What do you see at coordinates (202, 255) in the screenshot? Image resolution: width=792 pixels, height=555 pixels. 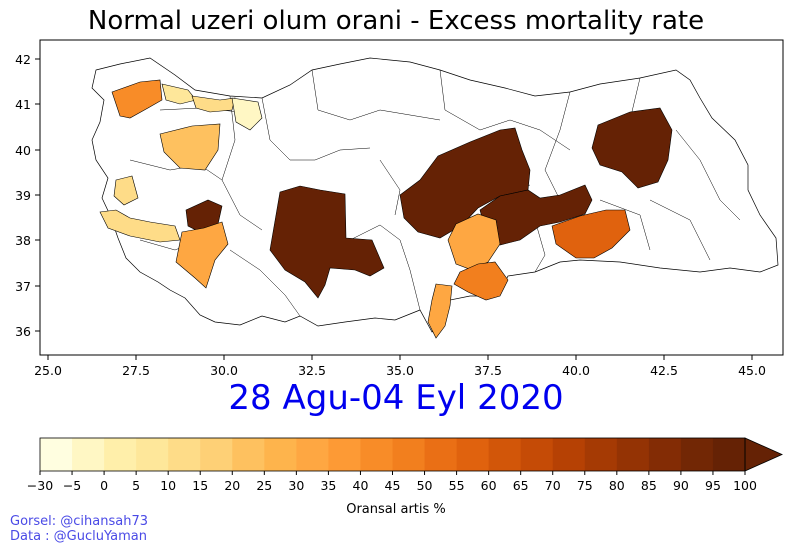 I see `province-denizli-area` at bounding box center [202, 255].